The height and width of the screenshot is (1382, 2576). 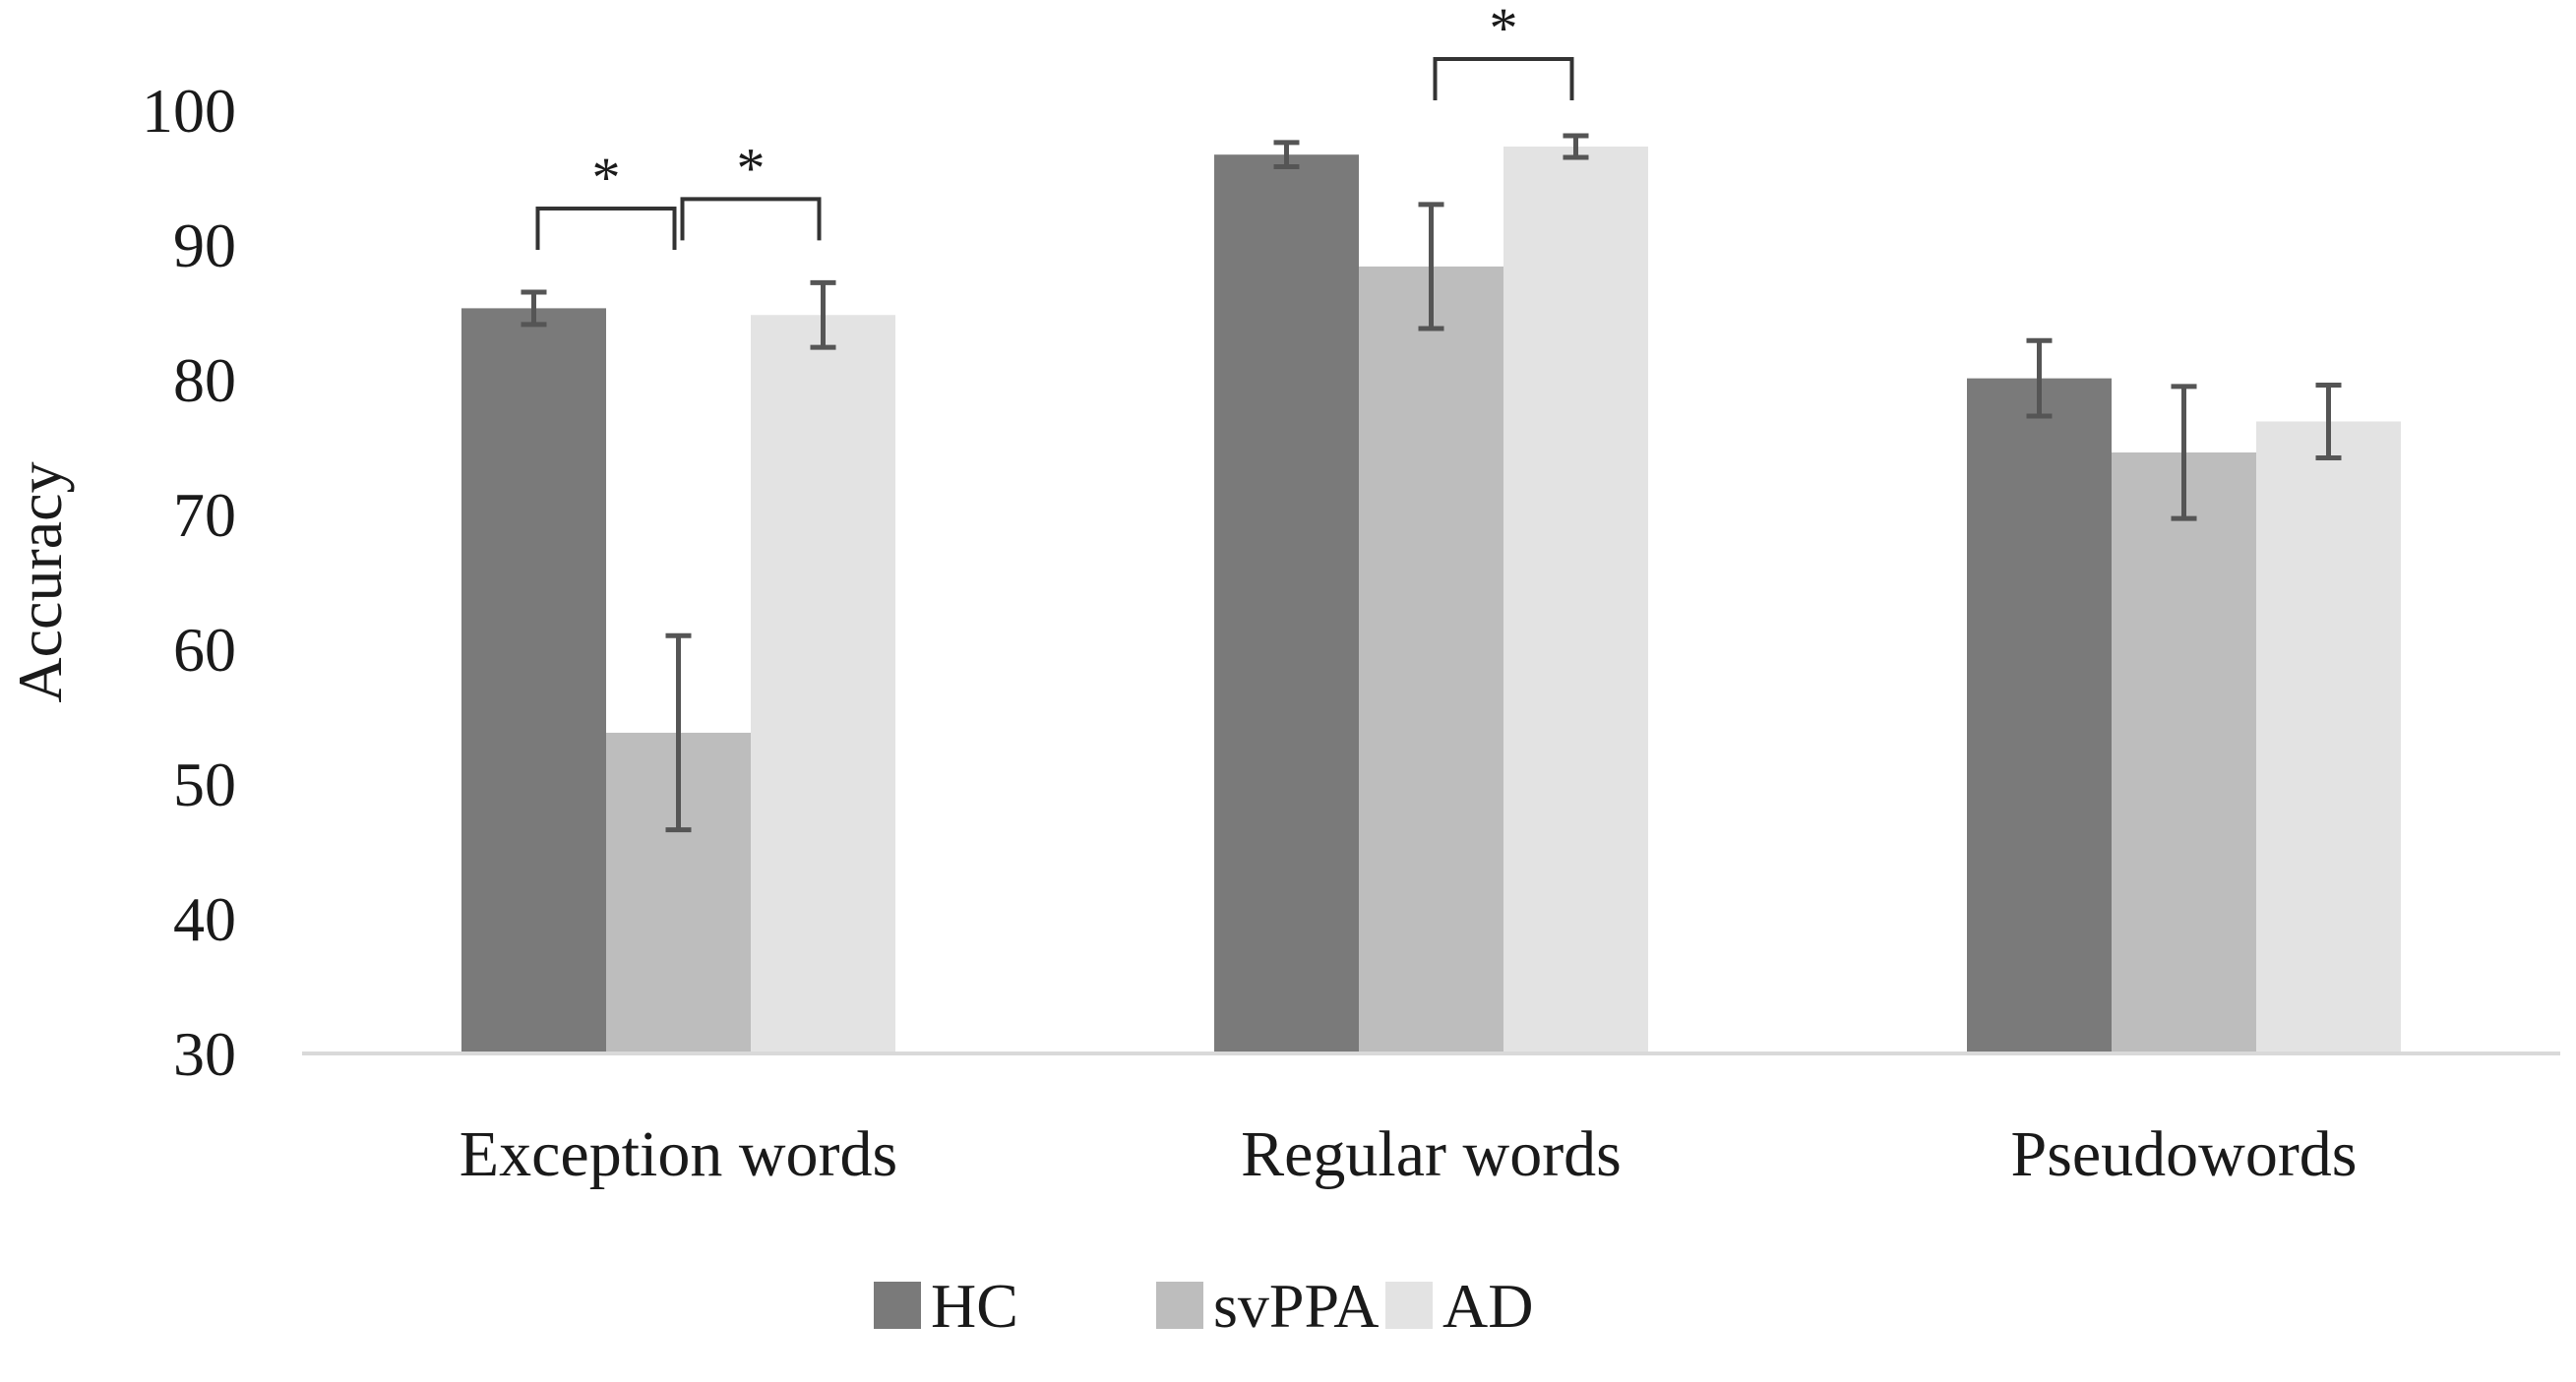 What do you see at coordinates (1054, 125) in the screenshot?
I see `significance-brackets: * * *` at bounding box center [1054, 125].